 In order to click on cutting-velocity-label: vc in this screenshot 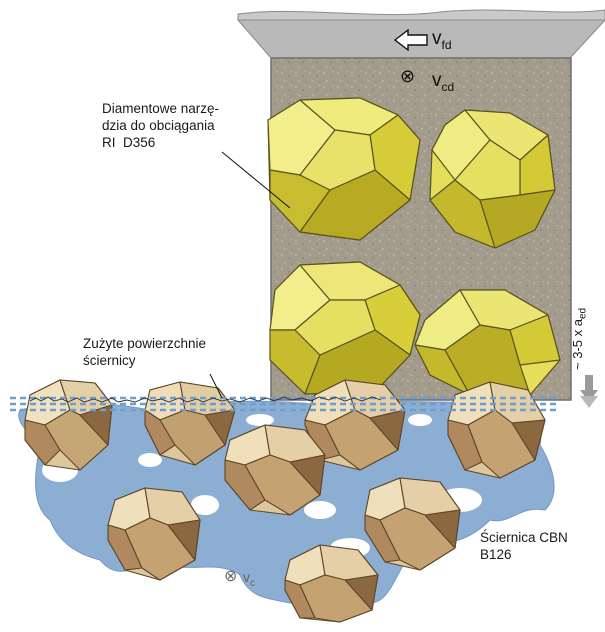, I will do `click(249, 579)`.